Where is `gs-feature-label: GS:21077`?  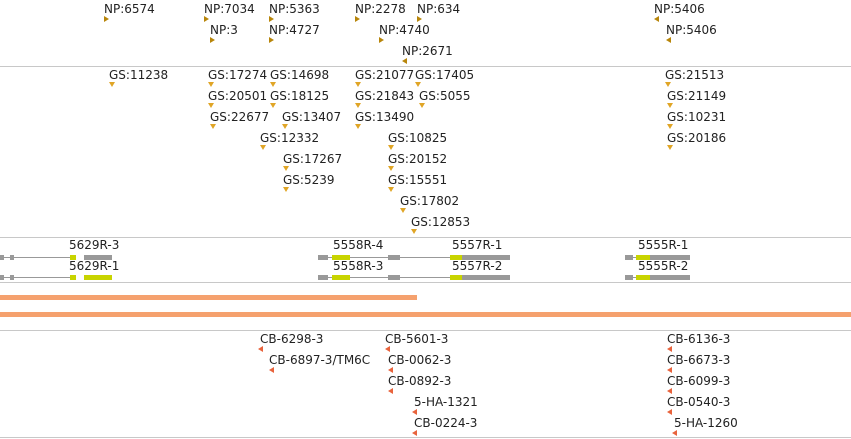 gs-feature-label: GS:21077 is located at coordinates (385, 75).